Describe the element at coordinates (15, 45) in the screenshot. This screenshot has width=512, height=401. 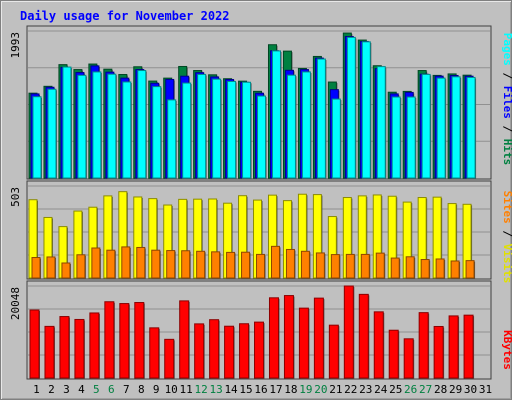
I see `y-axis-max-label: 1993` at that location.